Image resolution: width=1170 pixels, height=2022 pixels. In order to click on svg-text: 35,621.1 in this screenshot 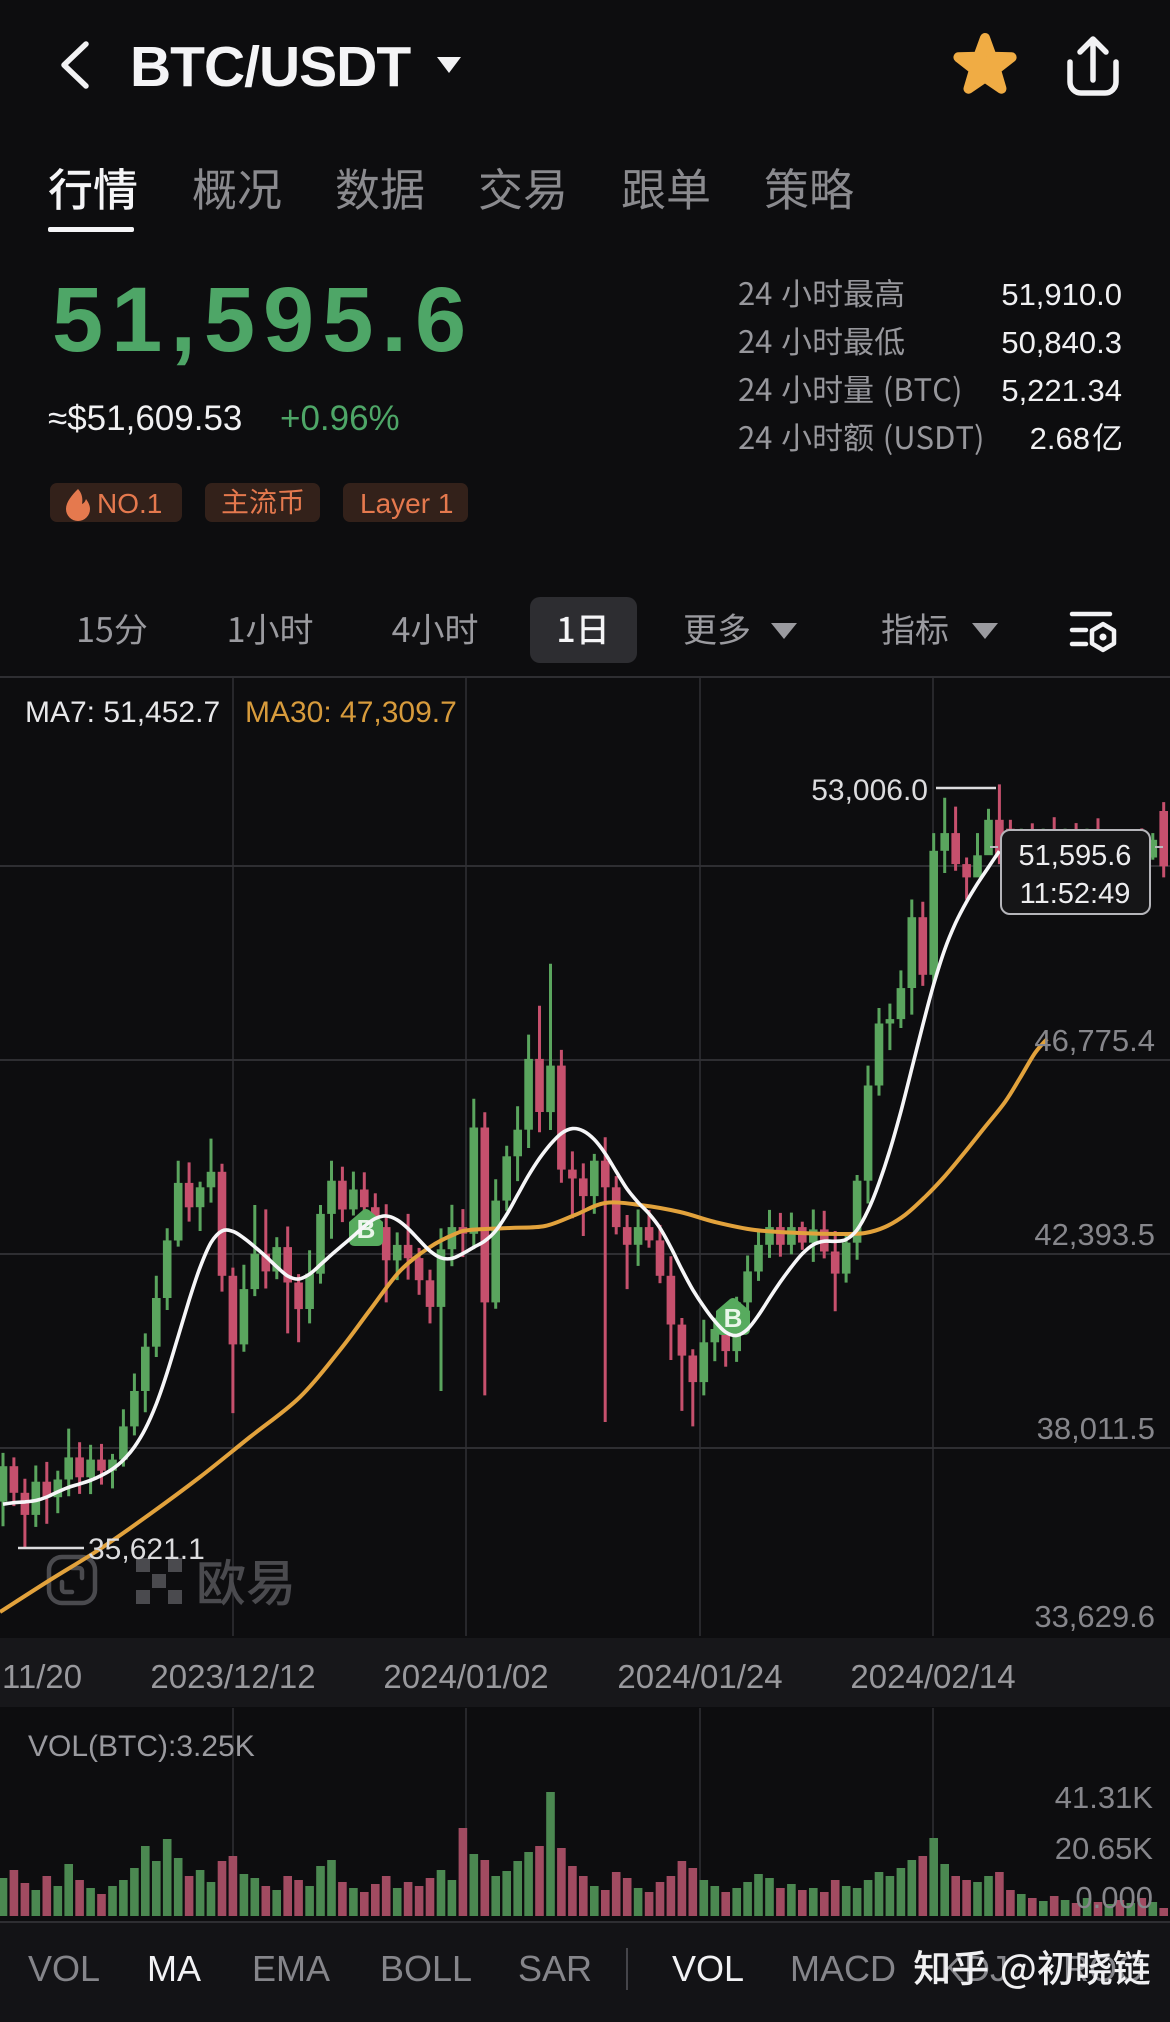, I will do `click(146, 1549)`.